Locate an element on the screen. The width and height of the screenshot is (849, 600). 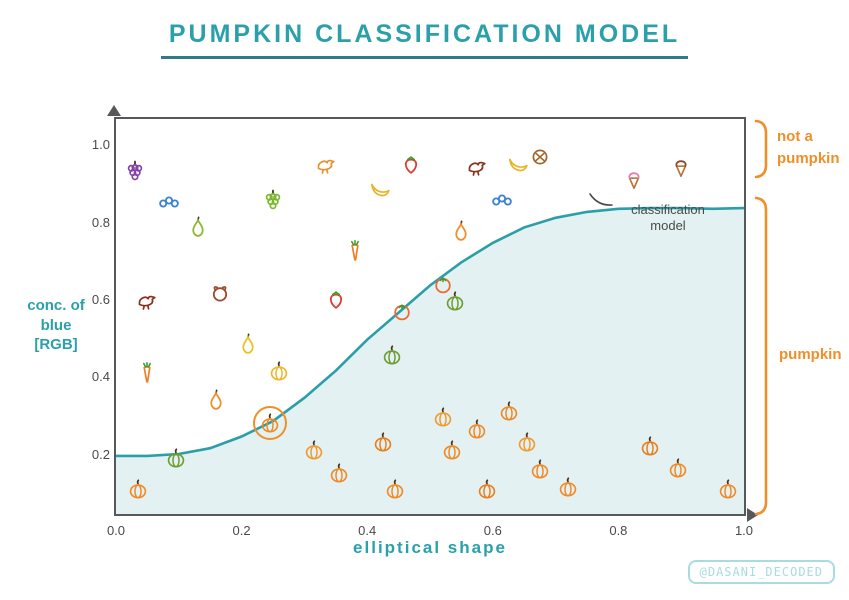
y-axis-title-line-2: blue is located at coordinates (56, 325).